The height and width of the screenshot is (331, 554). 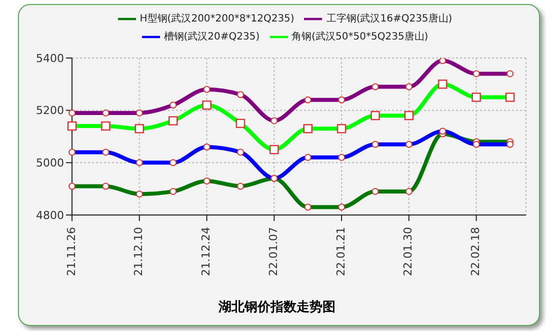 I want to click on text: 湖北钢价指数走势图, so click(x=277, y=307).